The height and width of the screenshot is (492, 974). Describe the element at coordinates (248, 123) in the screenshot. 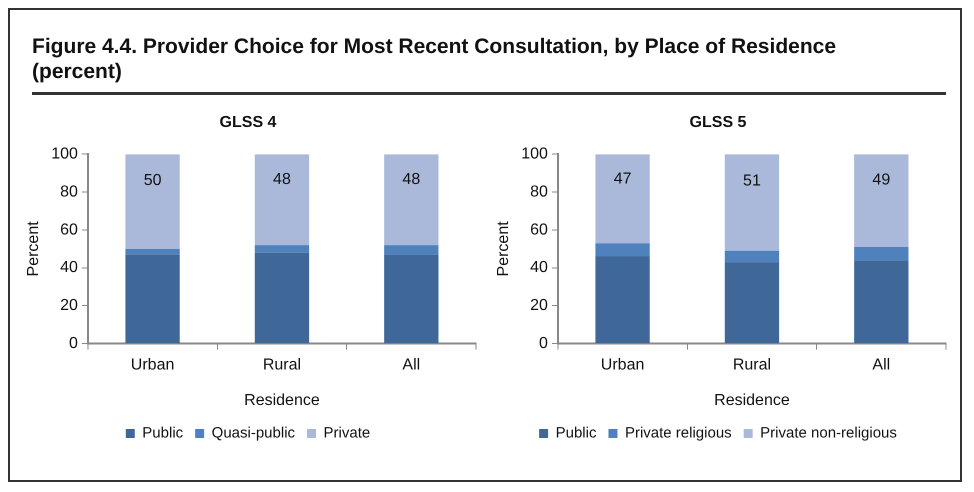

I see `chart-subtitle: GLSS 4` at that location.